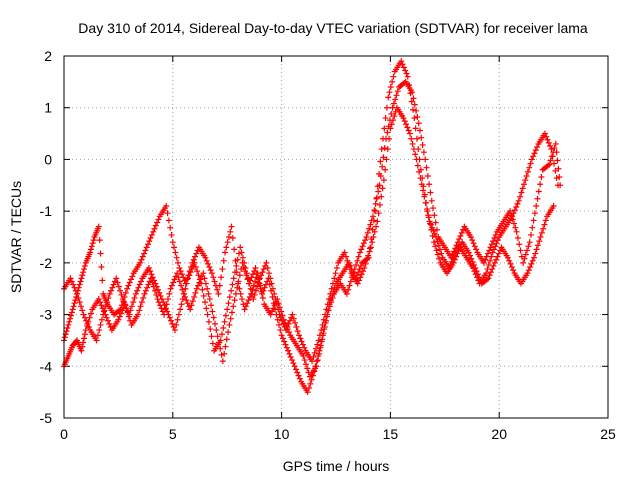 This screenshot has height=480, width=640. What do you see at coordinates (48, 56) in the screenshot?
I see `y-tick-label: 2` at bounding box center [48, 56].